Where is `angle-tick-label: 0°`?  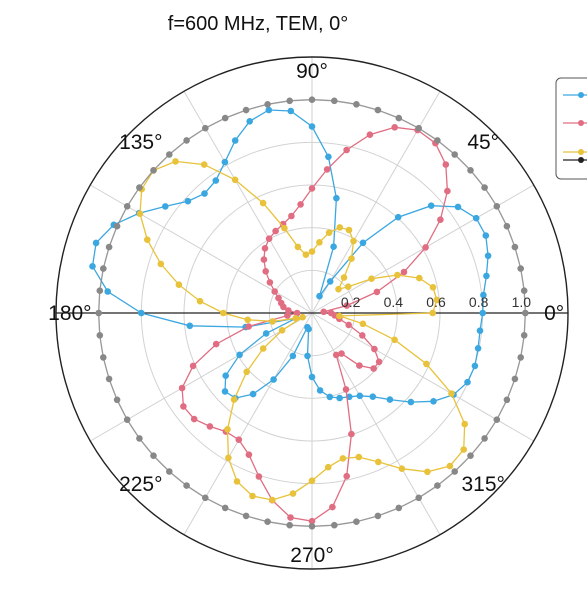
angle-tick-label: 0° is located at coordinates (554, 313).